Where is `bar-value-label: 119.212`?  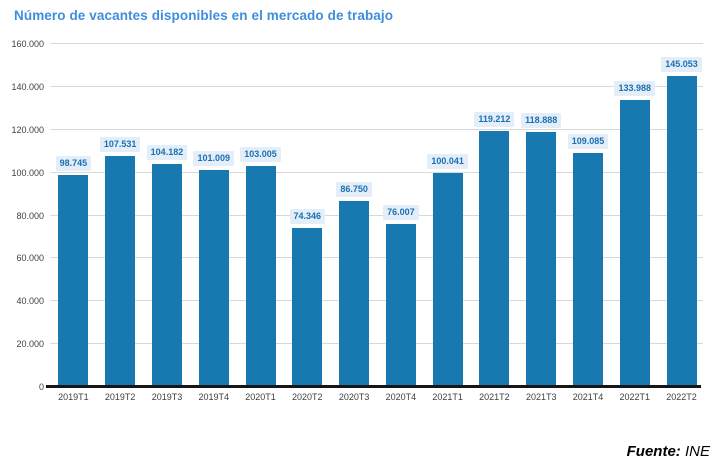
bar-value-label: 119.212 is located at coordinates (494, 120).